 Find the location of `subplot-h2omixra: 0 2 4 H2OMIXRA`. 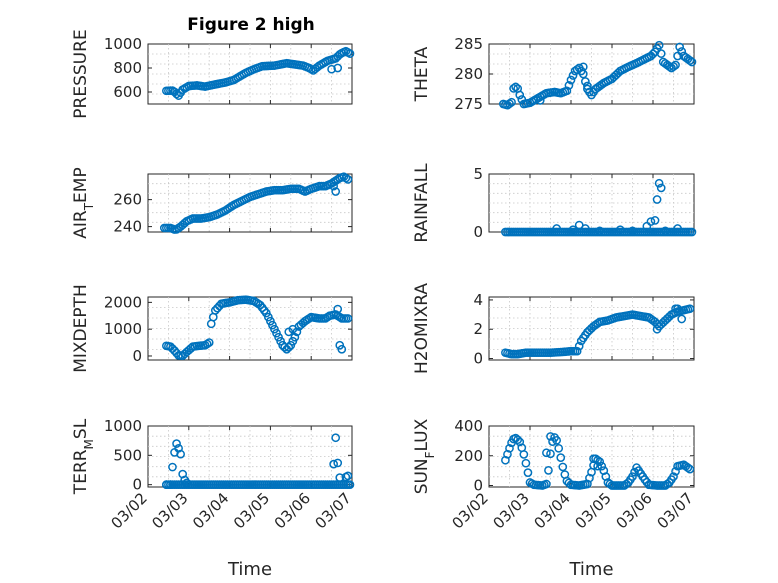

subplot-h2omixra: 0 2 4 H2OMIXRA is located at coordinates (553, 328).